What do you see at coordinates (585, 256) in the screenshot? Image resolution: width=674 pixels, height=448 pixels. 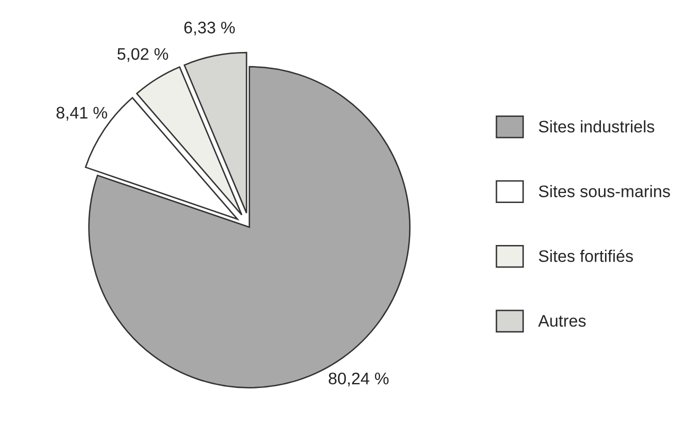 I see `legend-label: Sites fortifiés` at bounding box center [585, 256].